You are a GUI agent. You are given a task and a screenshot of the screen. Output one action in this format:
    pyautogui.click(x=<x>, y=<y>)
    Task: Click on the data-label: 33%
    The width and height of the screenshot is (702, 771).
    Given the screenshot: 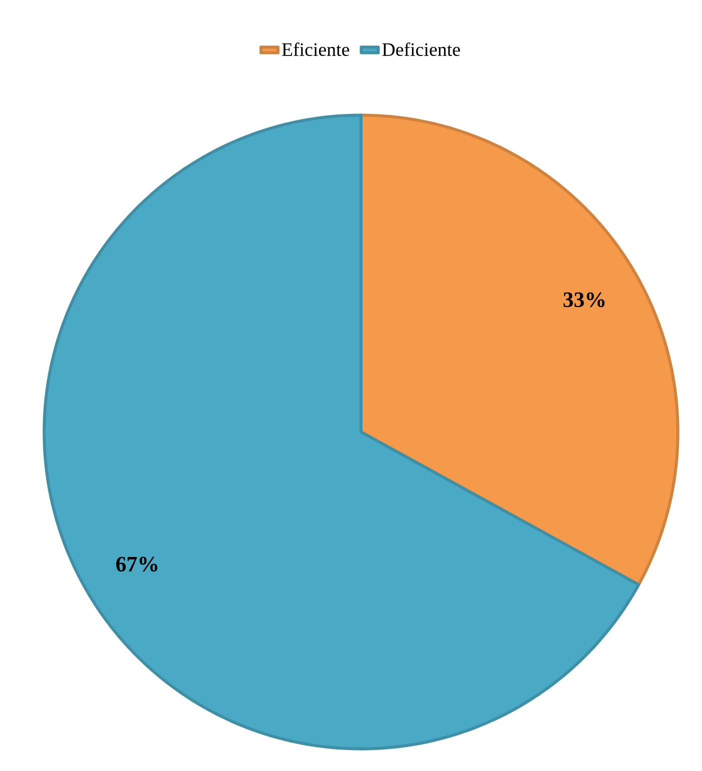 What is the action you would take?
    pyautogui.click(x=584, y=300)
    